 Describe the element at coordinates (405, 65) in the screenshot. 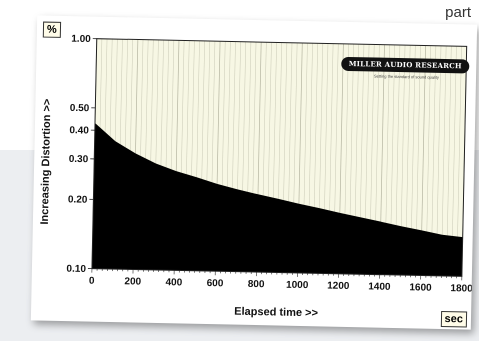

I see `brand-logo: MILLER AUDIO RESEARCH` at that location.